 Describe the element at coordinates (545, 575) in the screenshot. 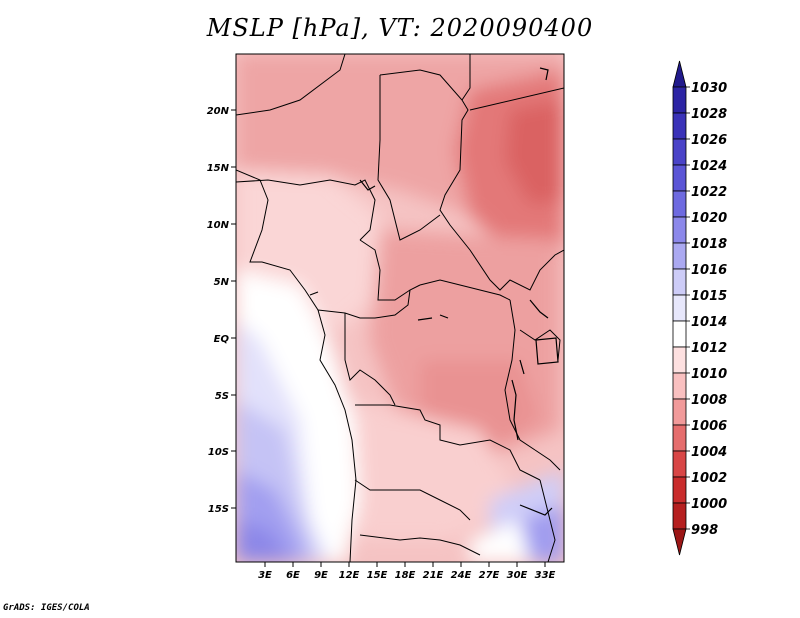

I see `lon-label: 33E` at that location.